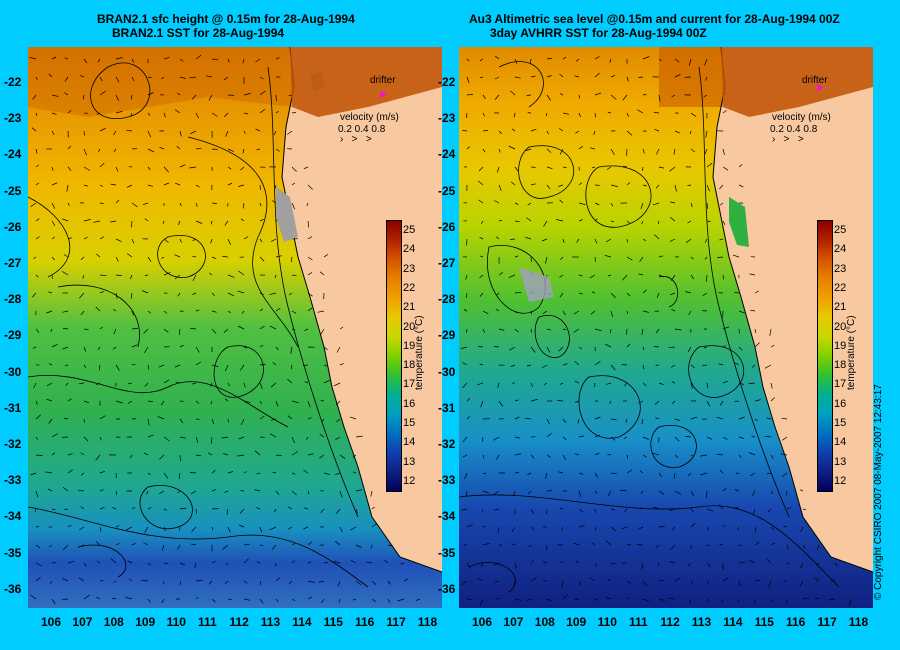  I want to click on lat-label: -32, so click(447, 444).